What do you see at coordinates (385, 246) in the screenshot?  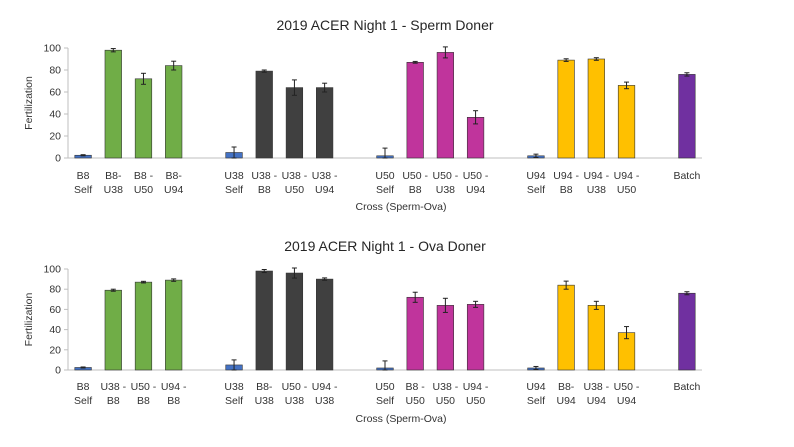 I see `chart-title: 2019 ACER Night 1 - Ova Doner` at bounding box center [385, 246].